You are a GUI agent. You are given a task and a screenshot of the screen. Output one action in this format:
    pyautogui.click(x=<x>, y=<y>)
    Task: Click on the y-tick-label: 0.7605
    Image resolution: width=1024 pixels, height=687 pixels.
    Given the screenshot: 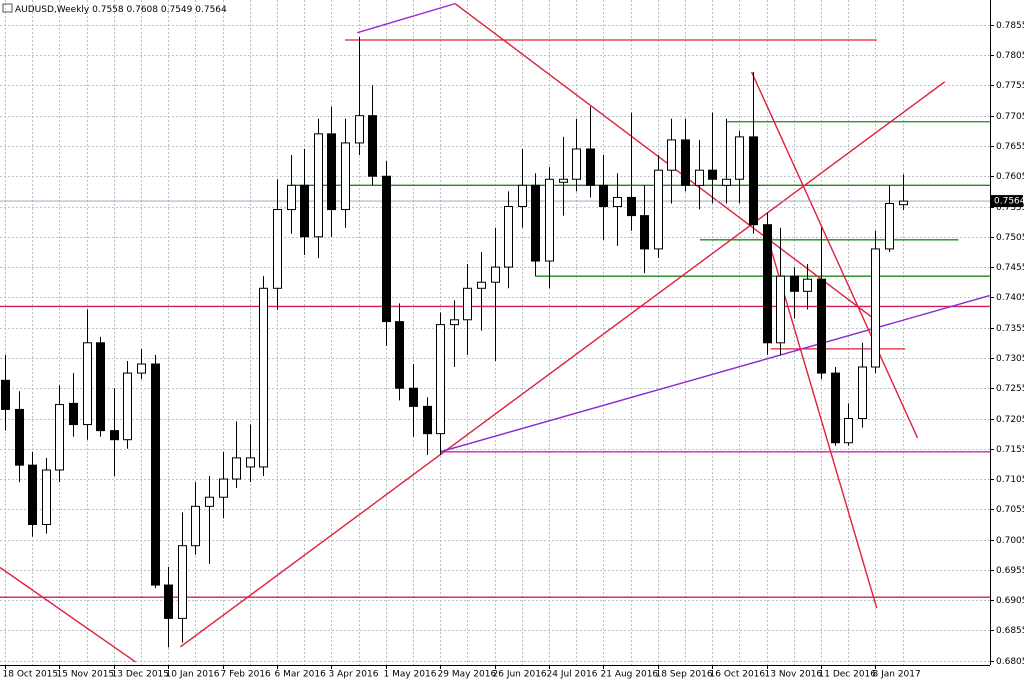 What is the action you would take?
    pyautogui.click(x=1010, y=177)
    